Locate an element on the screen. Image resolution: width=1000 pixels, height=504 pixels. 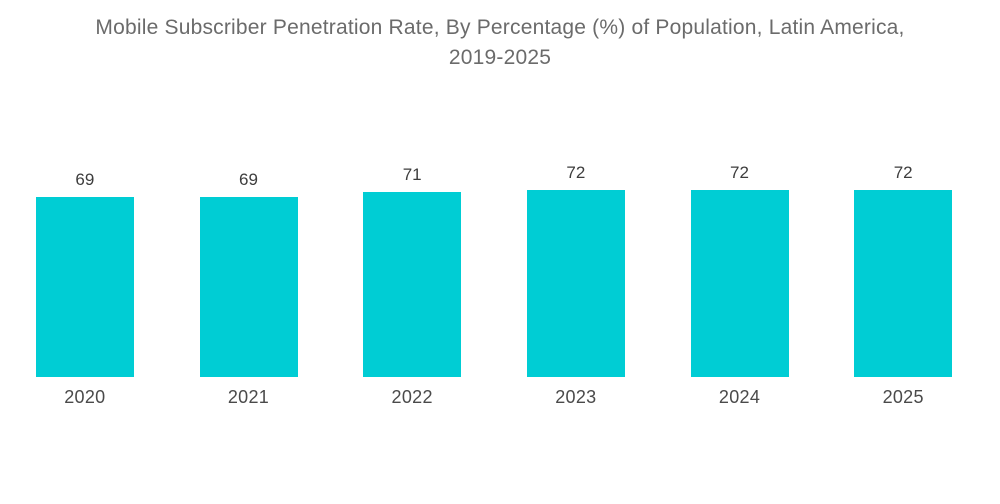
x-axis-label: 2022 is located at coordinates (412, 397).